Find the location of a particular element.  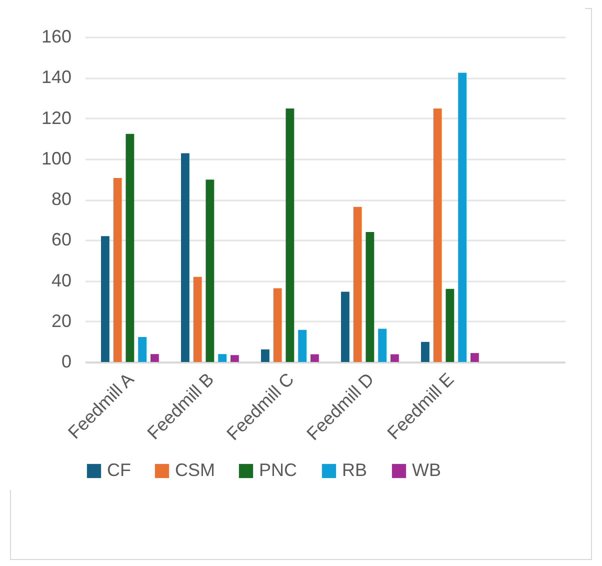

y-tick-label: 40 is located at coordinates (61, 280).